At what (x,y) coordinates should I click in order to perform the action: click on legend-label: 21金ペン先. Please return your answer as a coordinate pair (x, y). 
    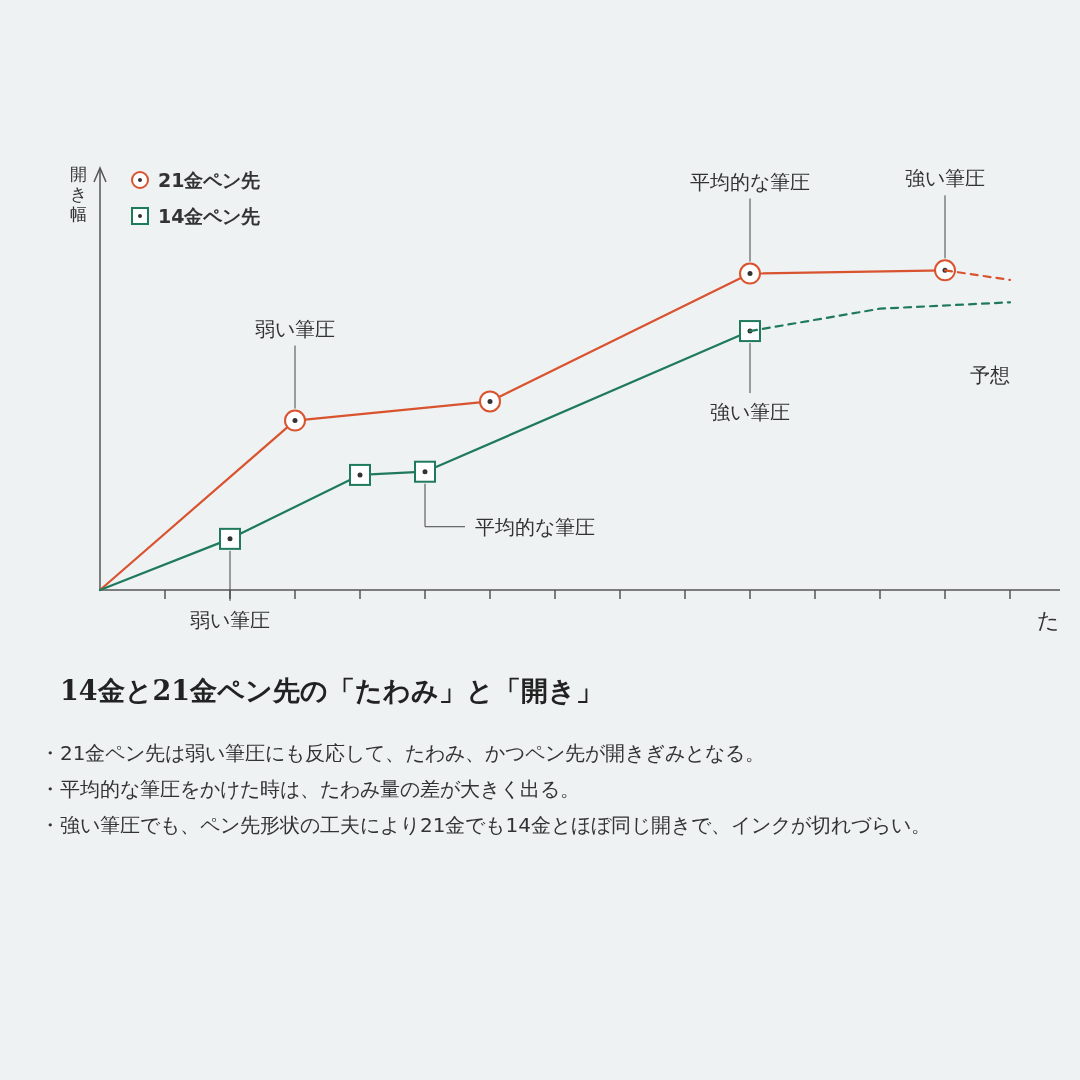
    Looking at the image, I should click on (209, 180).